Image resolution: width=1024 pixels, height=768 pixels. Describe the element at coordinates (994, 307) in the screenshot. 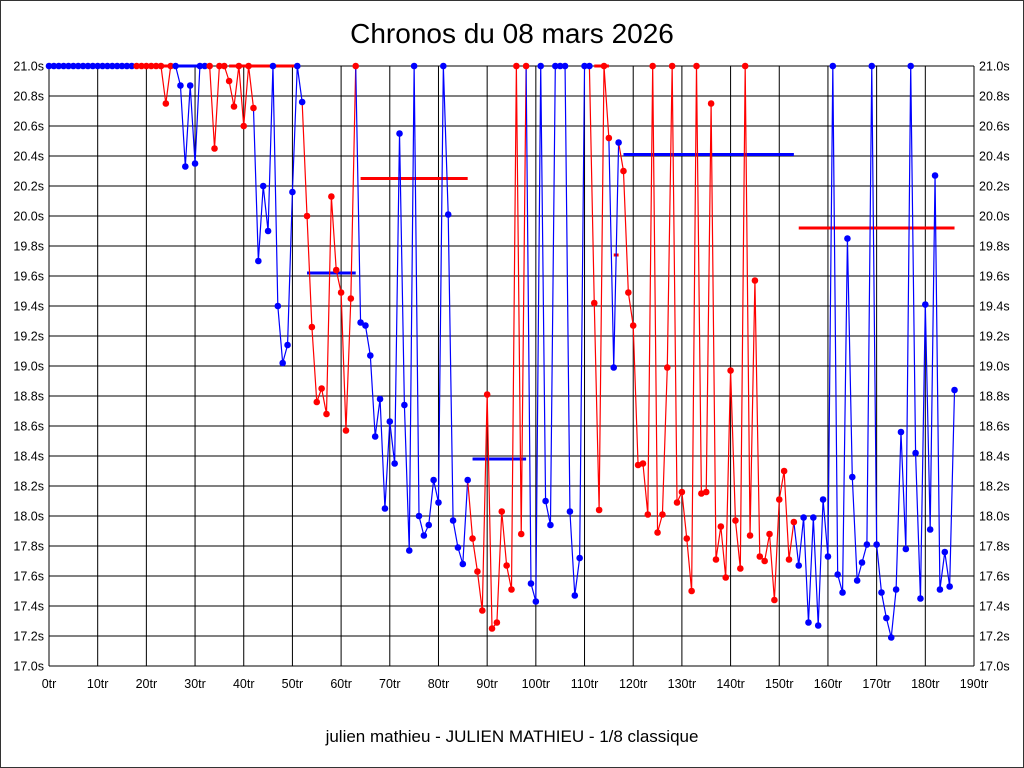

I see `y-tick-label-right: 19.4s` at that location.